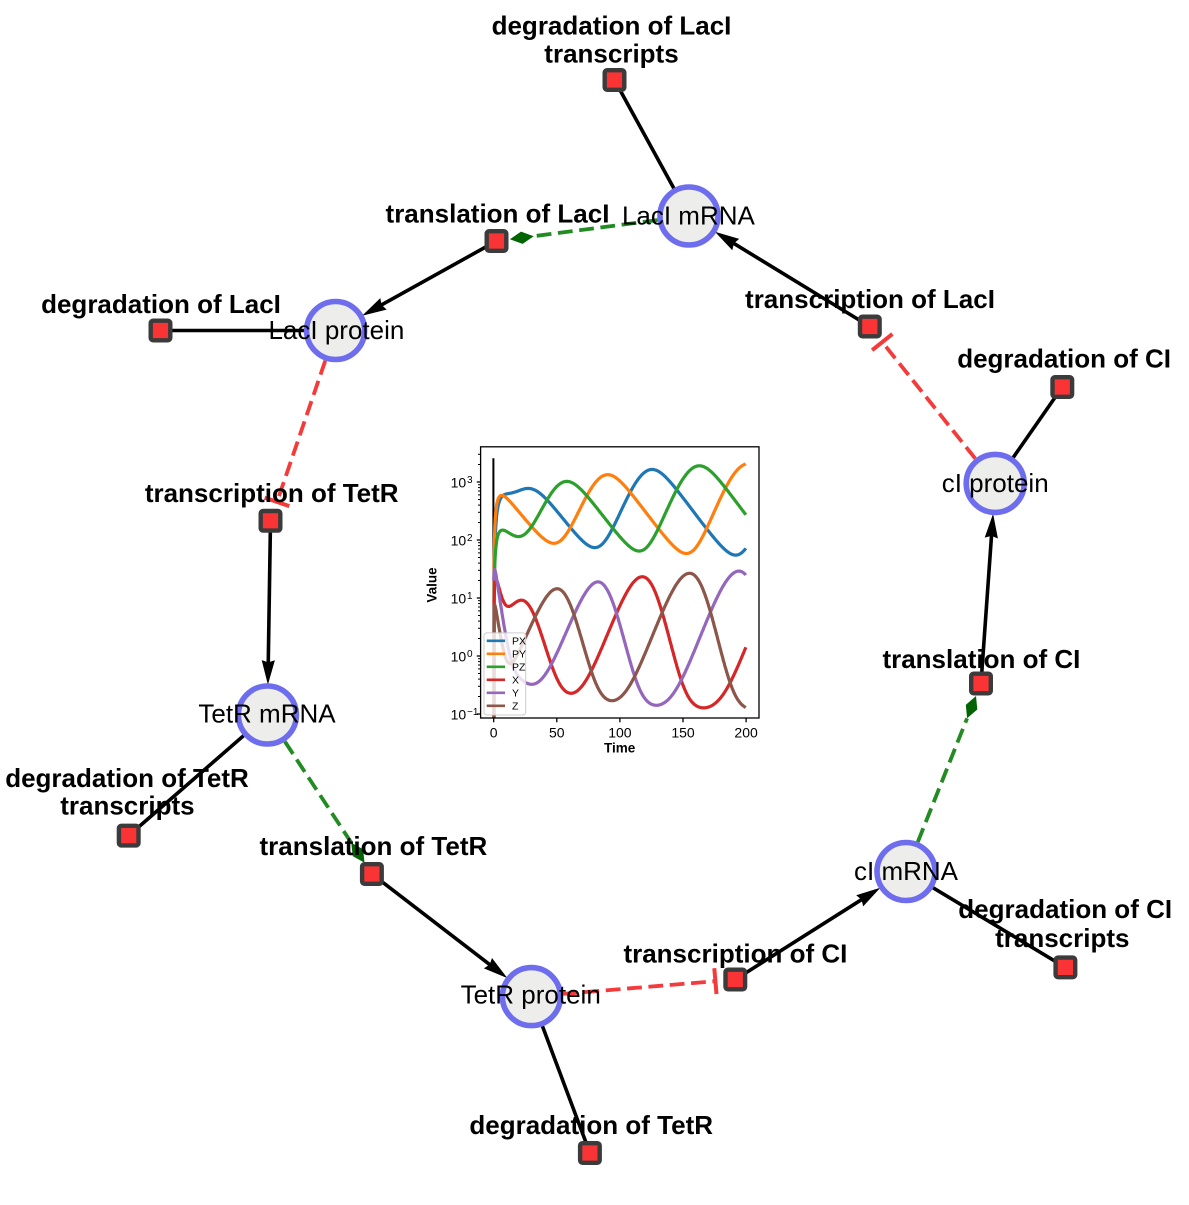 The height and width of the screenshot is (1205, 1189). I want to click on svg-text: Z, so click(515, 707).